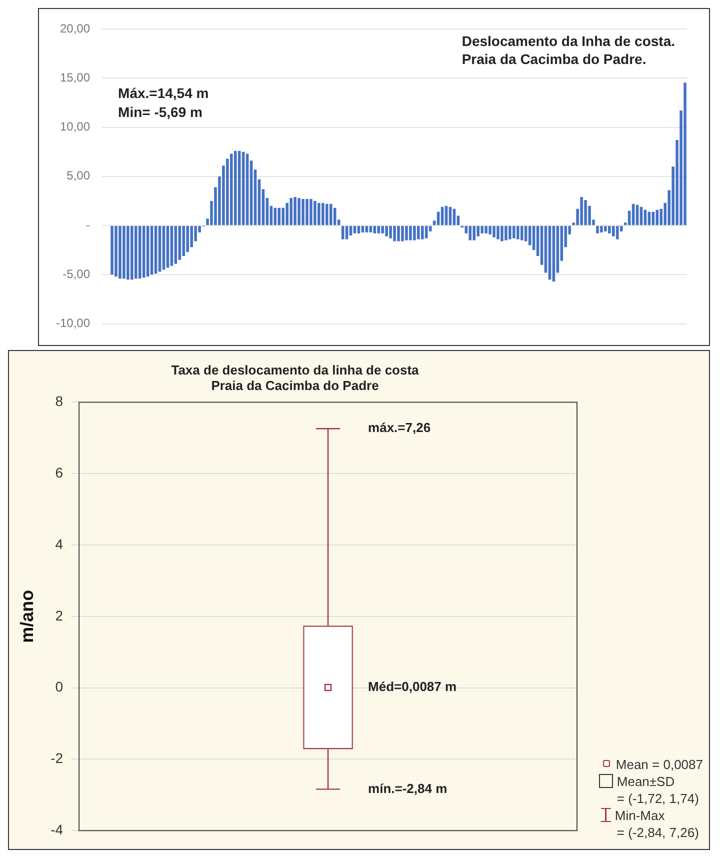  I want to click on text: Min-Max = (-2,84, 7,26), so click(657, 824).